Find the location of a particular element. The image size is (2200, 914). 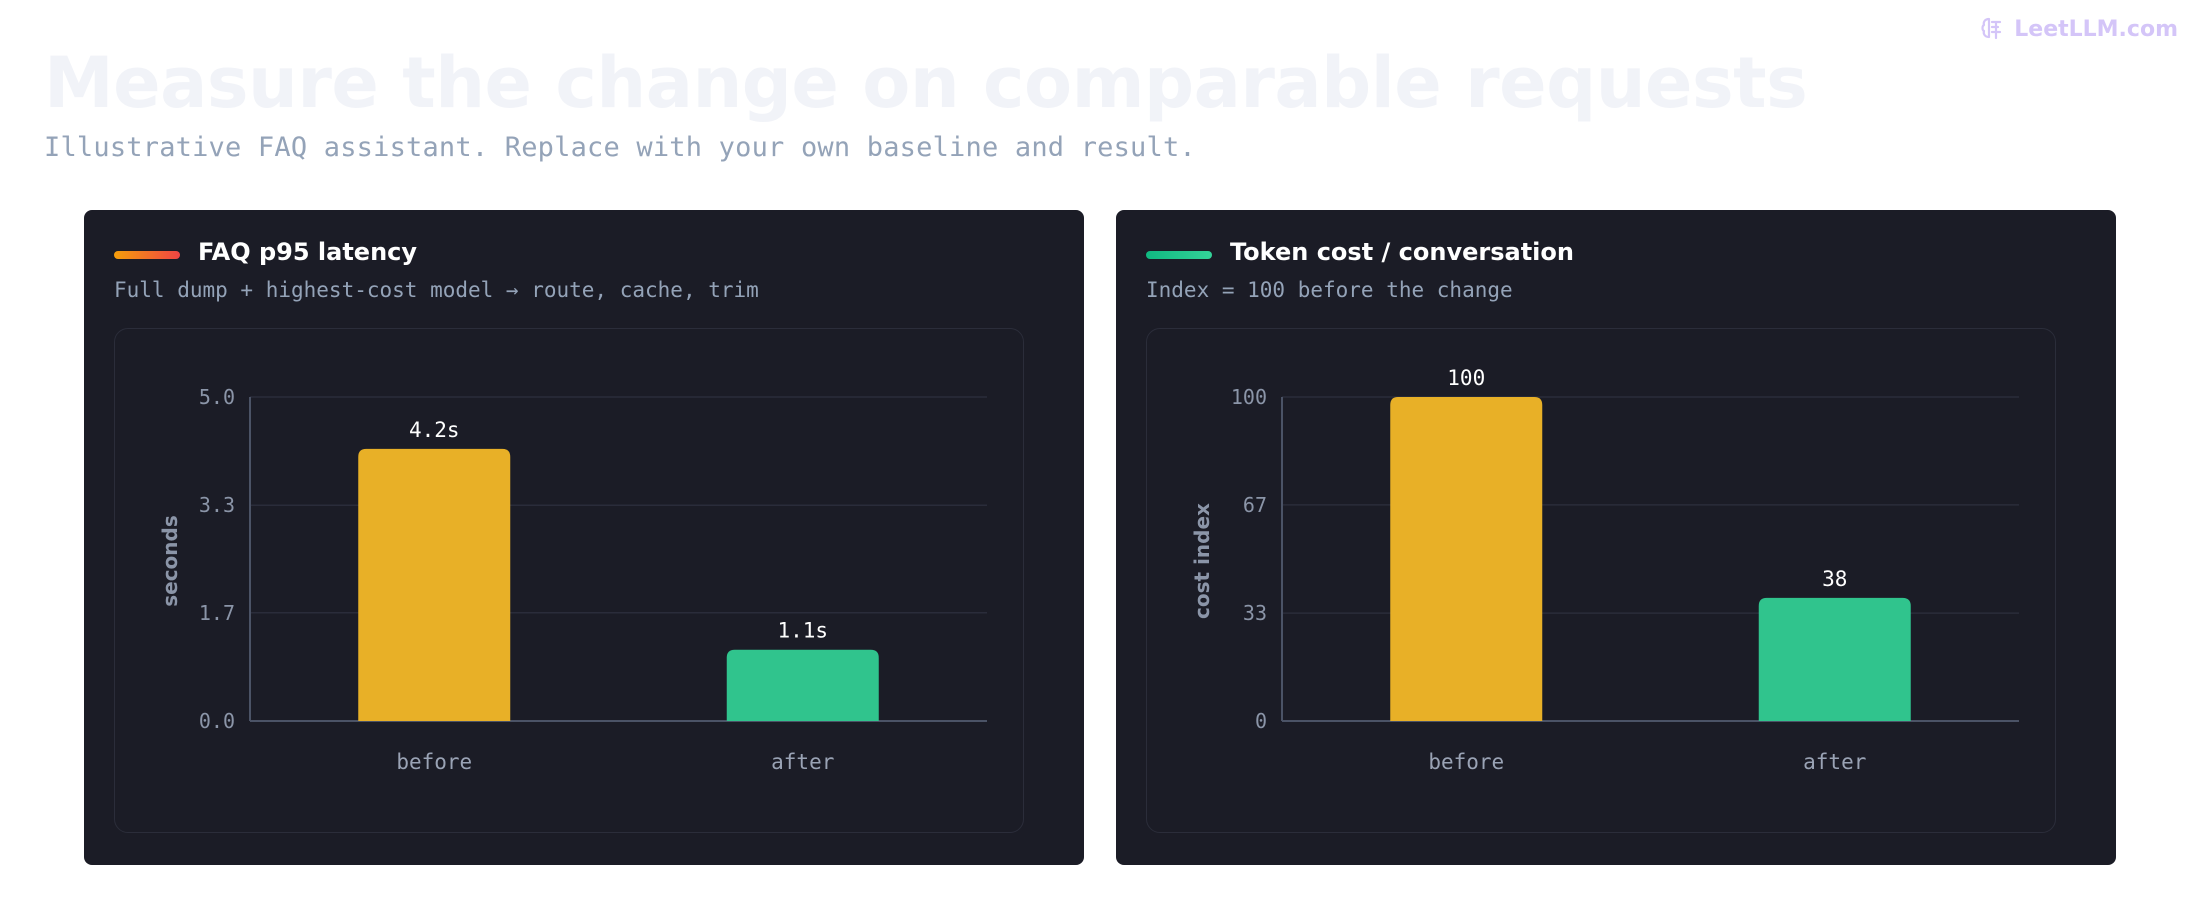

panel-title: Token cost / conversation is located at coordinates (1402, 252).